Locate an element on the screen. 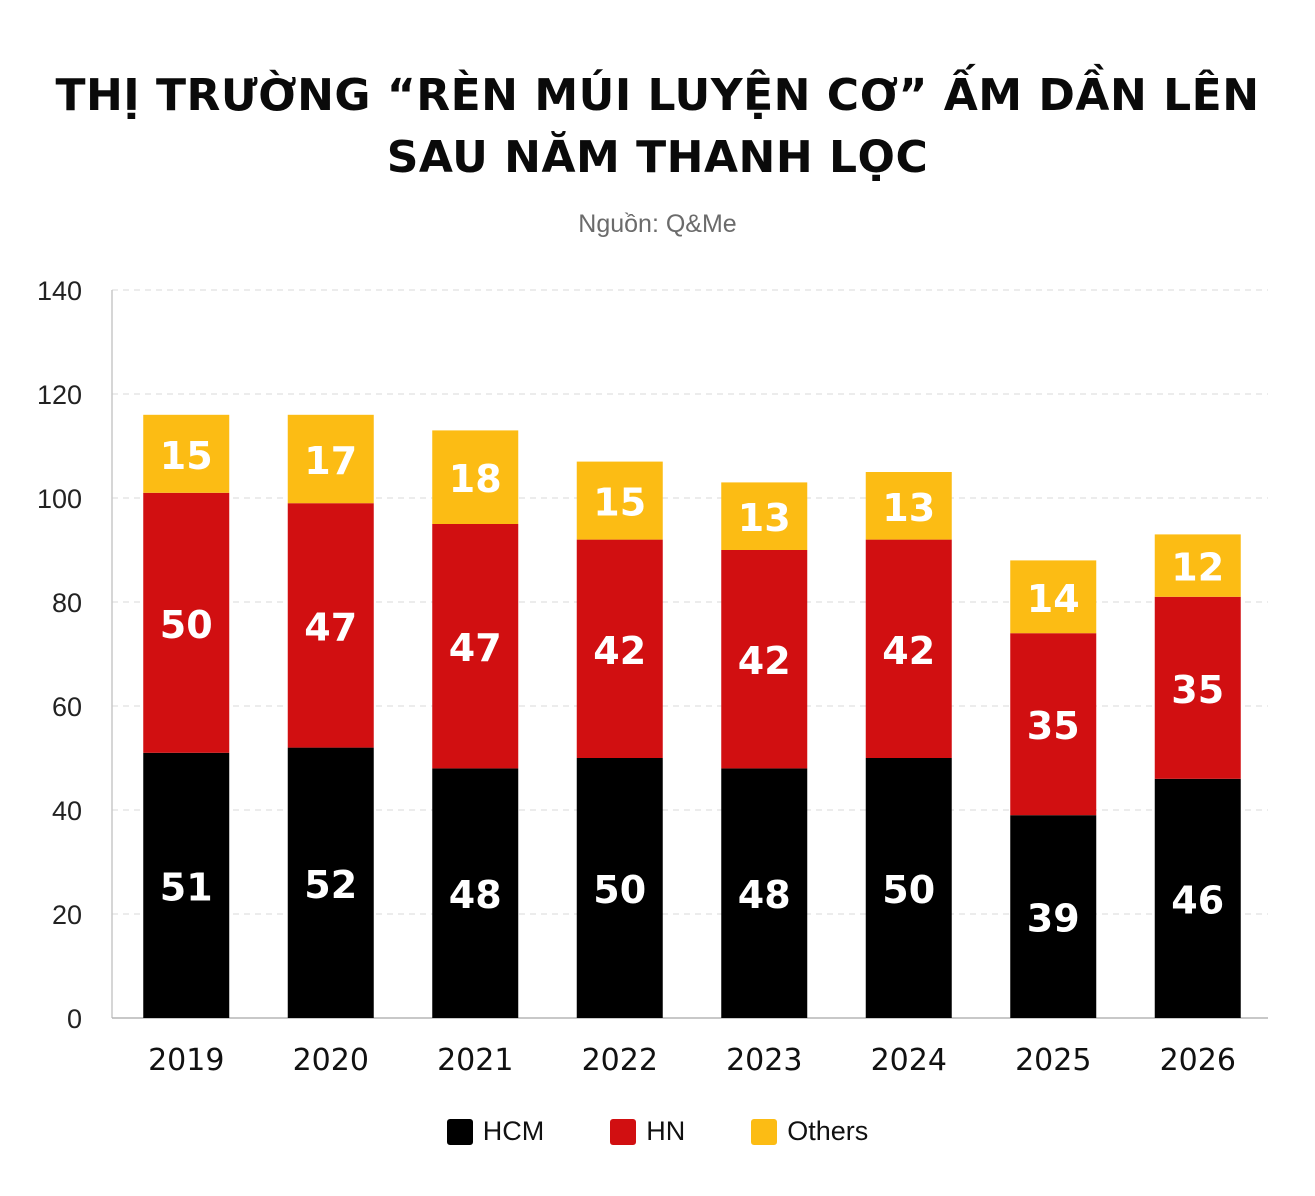 This screenshot has width=1315, height=1196. chart-legend: HCM HN Others is located at coordinates (657, 1131).